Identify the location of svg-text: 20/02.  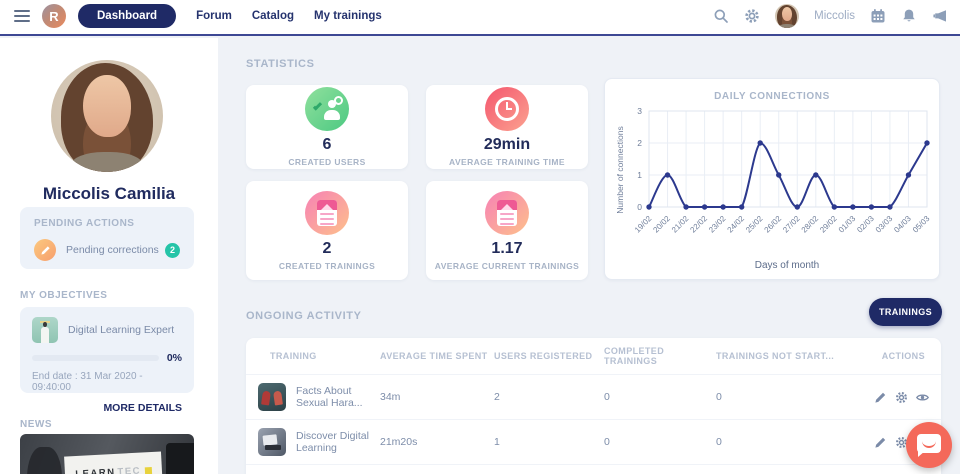
(661, 224).